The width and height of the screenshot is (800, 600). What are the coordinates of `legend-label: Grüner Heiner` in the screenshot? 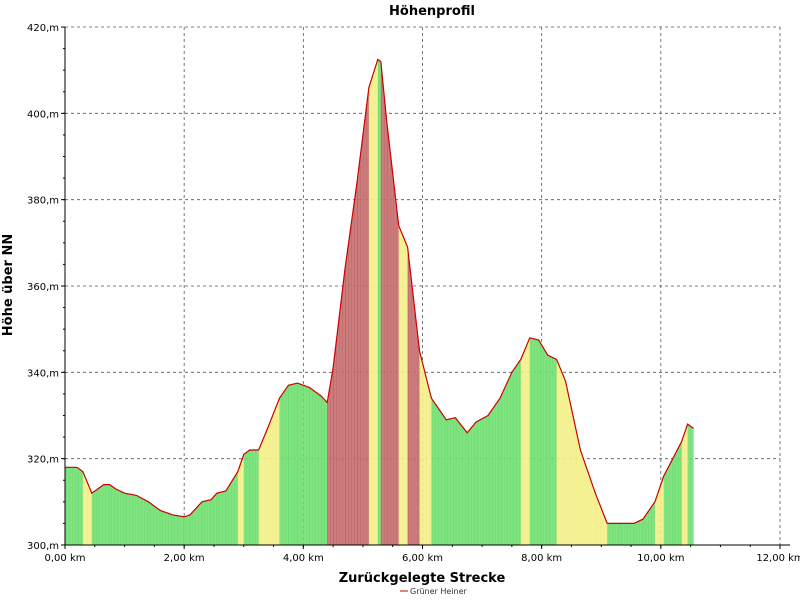 It's located at (439, 591).